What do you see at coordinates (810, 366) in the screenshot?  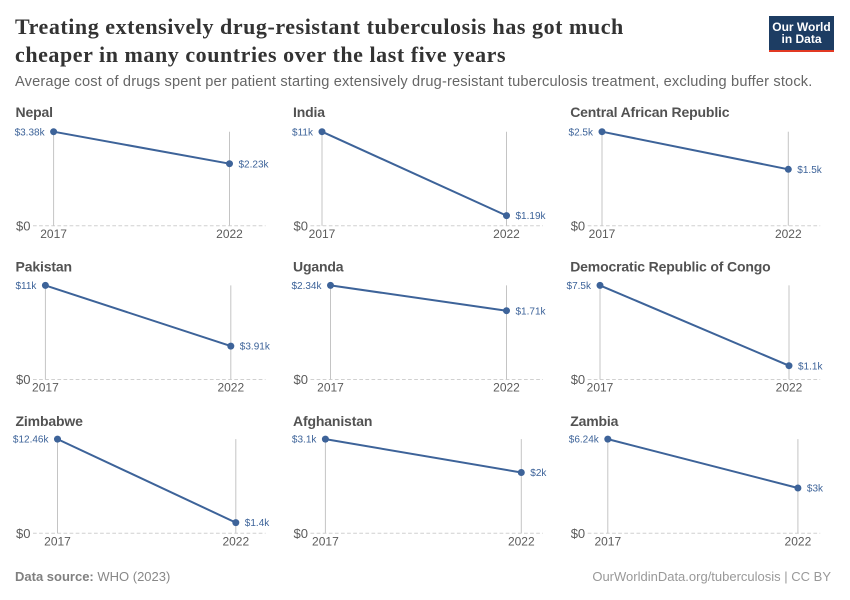 I see `svg-text: $1.1k` at bounding box center [810, 366].